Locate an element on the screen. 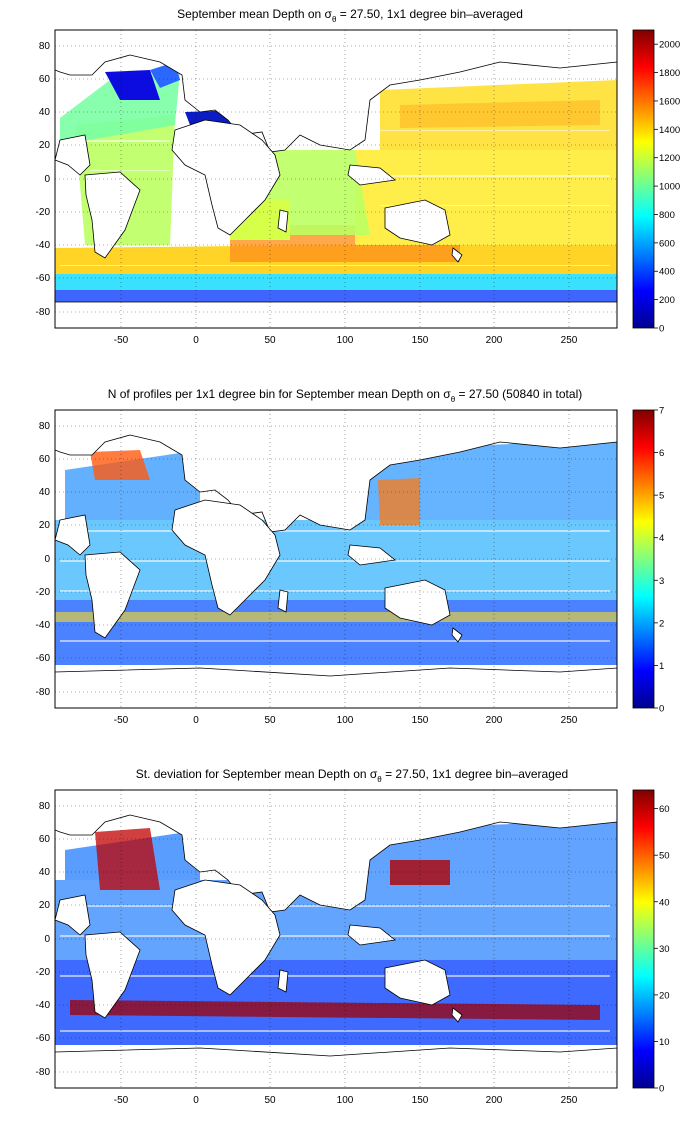 This screenshot has height=1140, width=696. colorbar-tick-label: 1400 is located at coordinates (669, 130).